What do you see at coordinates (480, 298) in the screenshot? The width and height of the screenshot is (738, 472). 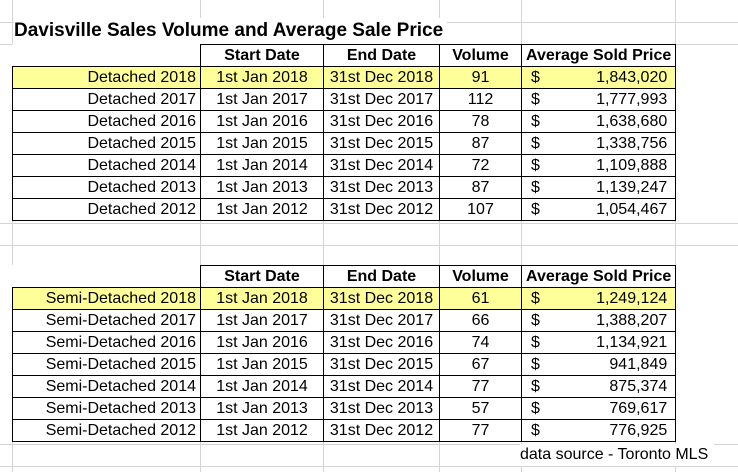 I see `volume-cell: 61` at bounding box center [480, 298].